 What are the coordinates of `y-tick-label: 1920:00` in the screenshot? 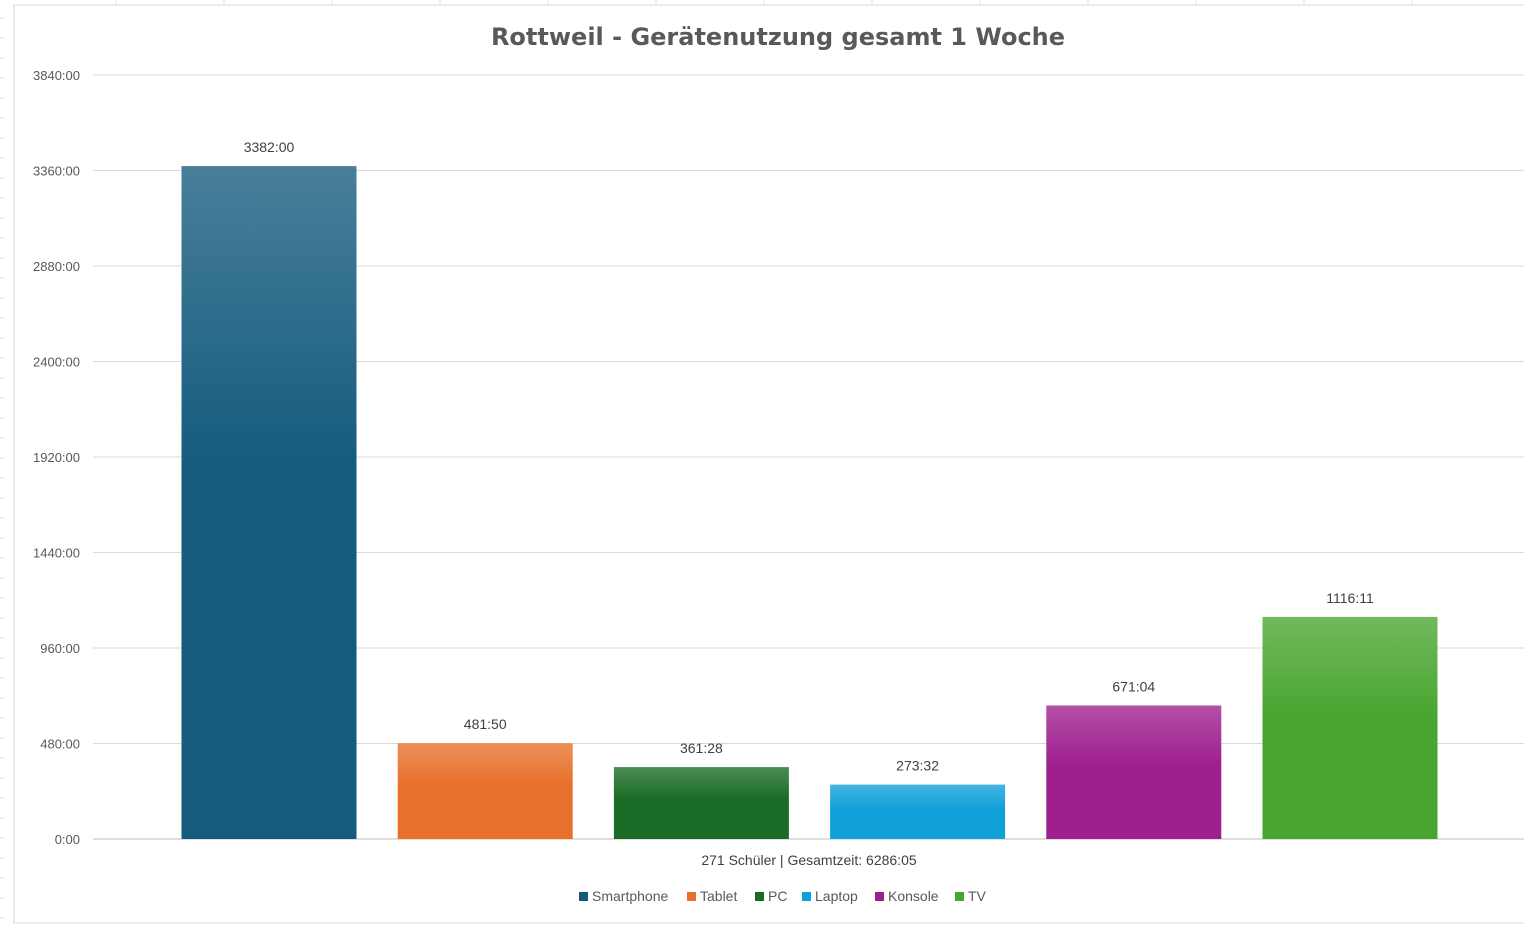 It's located at (56, 457).